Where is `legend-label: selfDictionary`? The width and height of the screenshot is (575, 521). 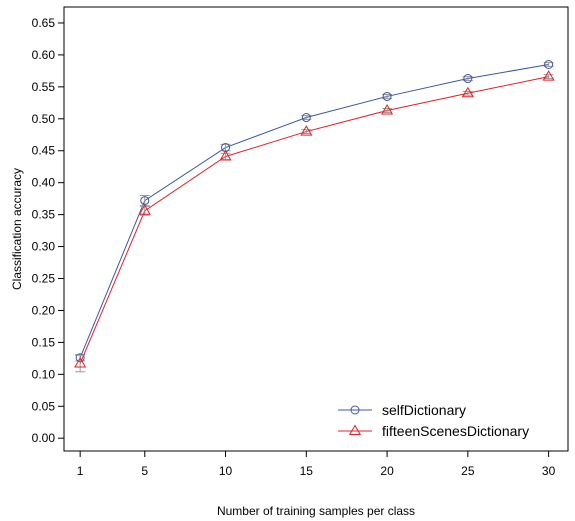
legend-label: selfDictionary is located at coordinates (424, 410).